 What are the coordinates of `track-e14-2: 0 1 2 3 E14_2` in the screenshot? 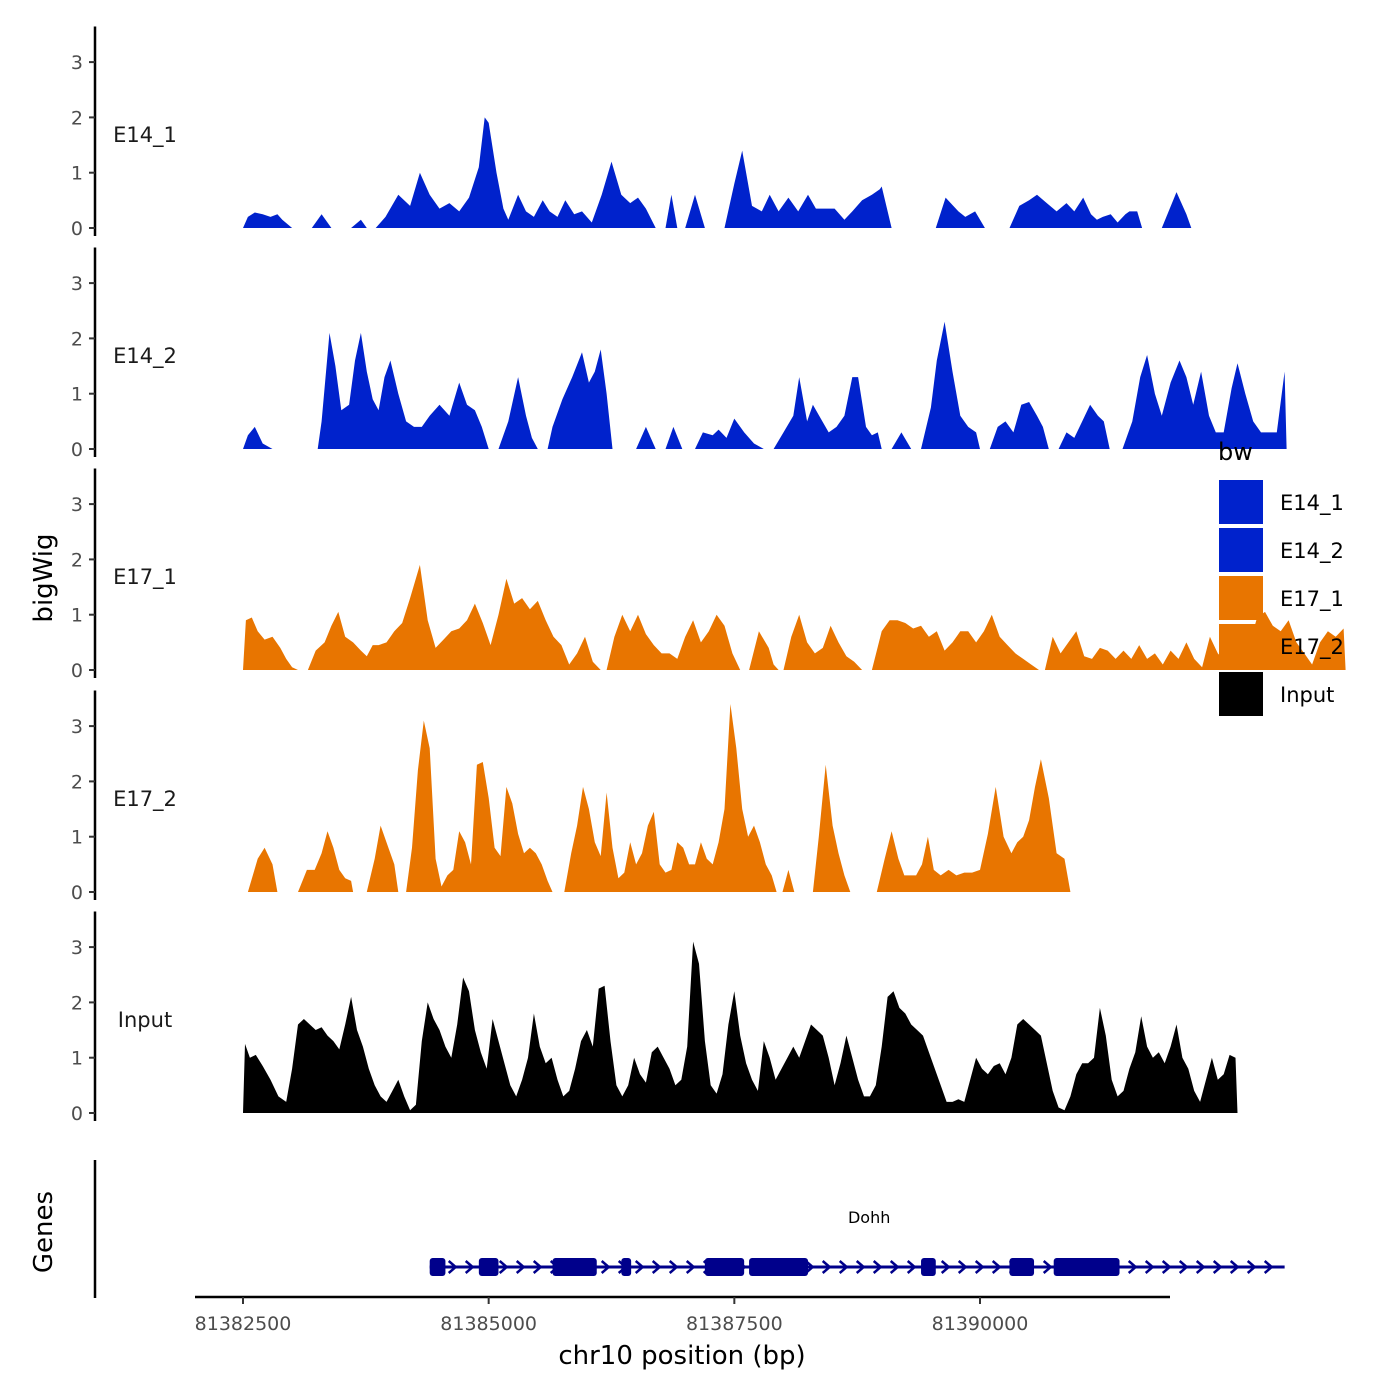 It's located at (679, 354).